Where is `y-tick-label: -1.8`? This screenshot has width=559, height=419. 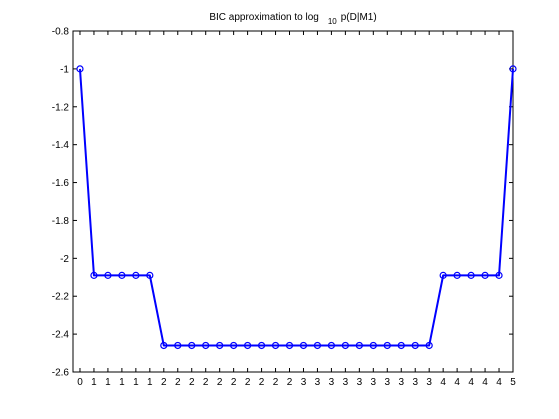 y-tick-label: -1.8 is located at coordinates (61, 221).